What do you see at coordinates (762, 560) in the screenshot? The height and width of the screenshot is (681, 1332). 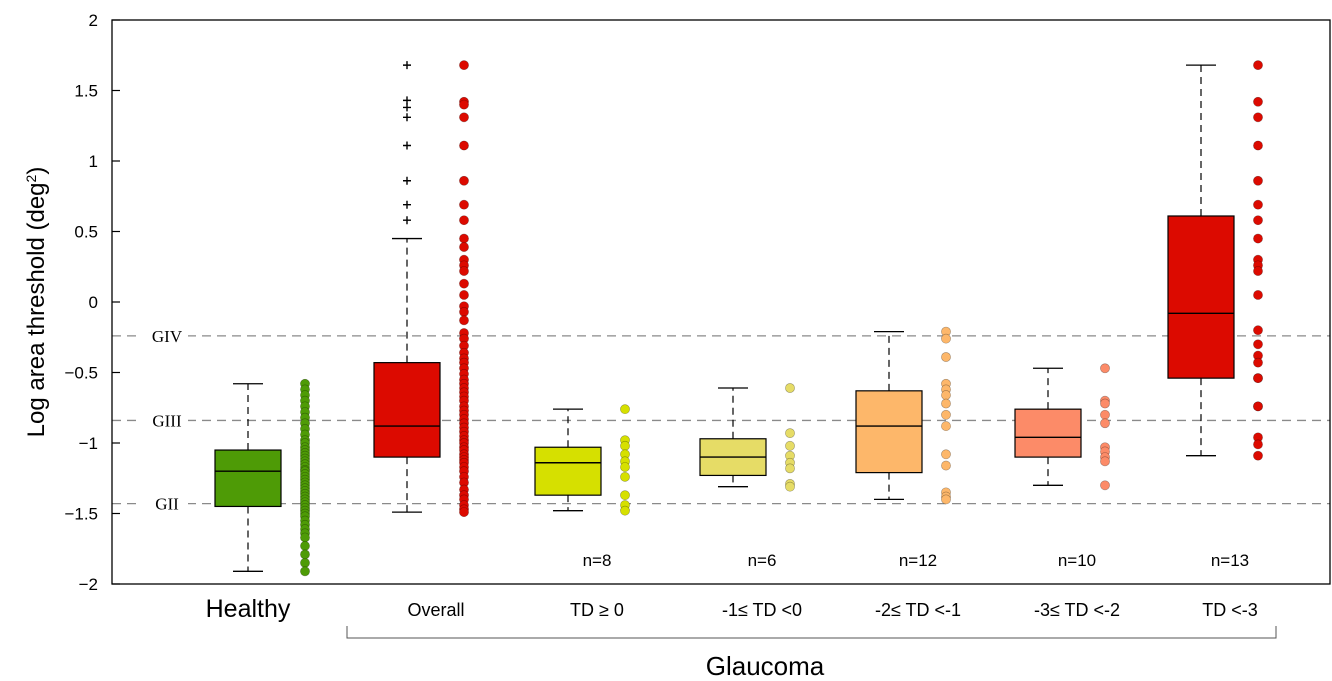 I see `n-label: n=6` at bounding box center [762, 560].